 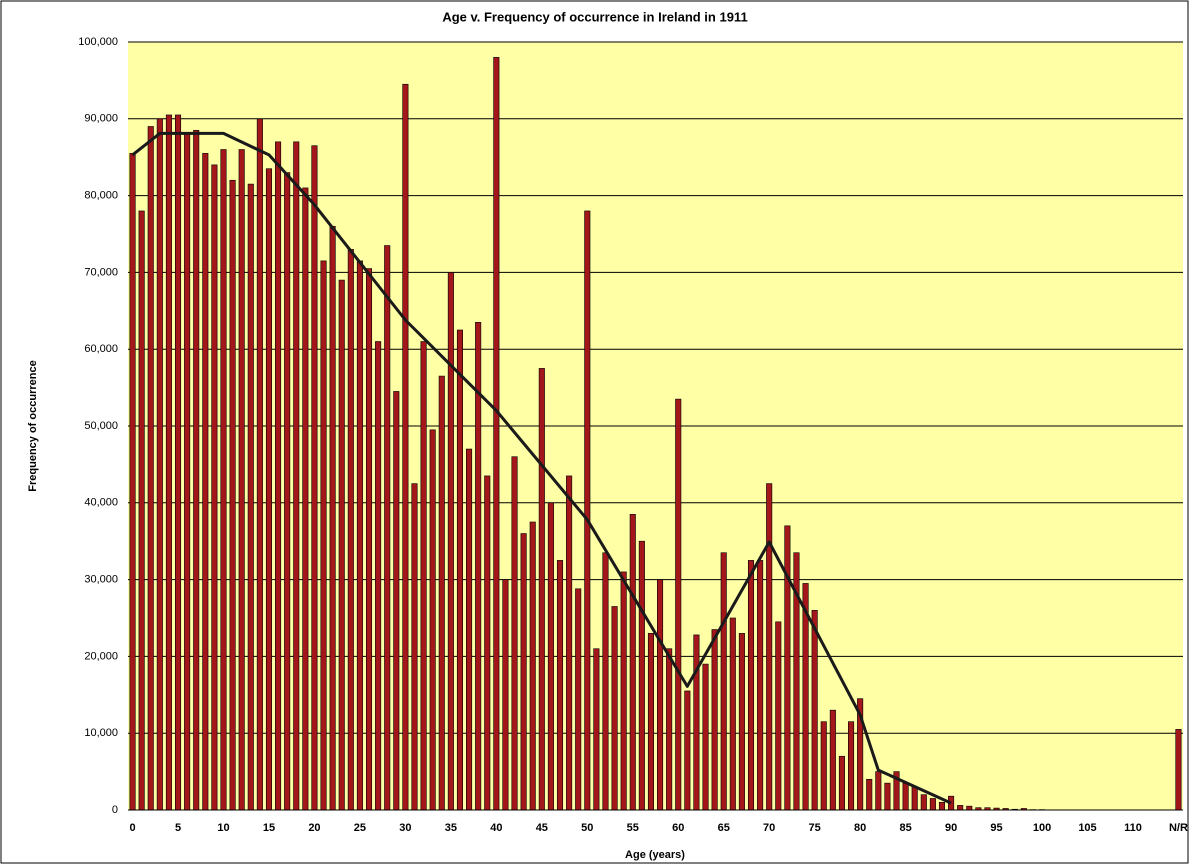 What do you see at coordinates (115, 810) in the screenshot?
I see `y-tick-label: 0` at bounding box center [115, 810].